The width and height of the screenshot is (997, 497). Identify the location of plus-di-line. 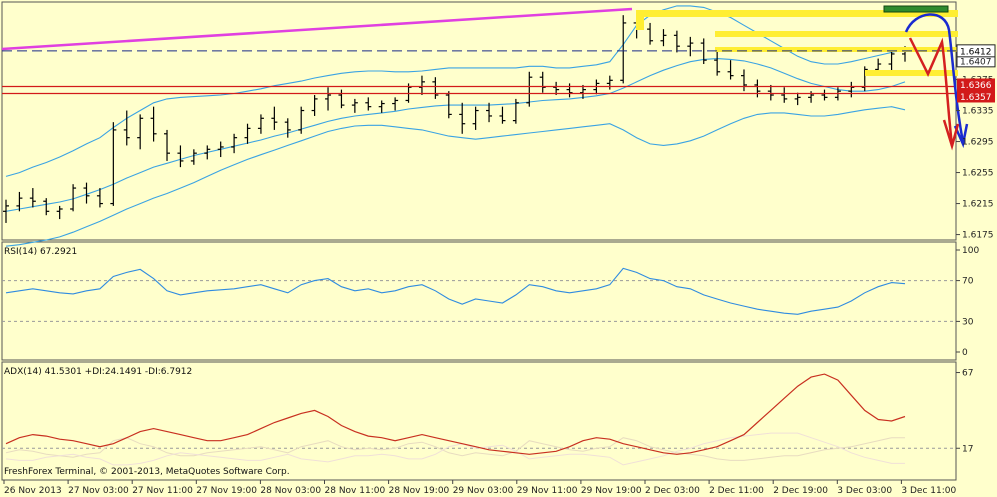
(455, 449).